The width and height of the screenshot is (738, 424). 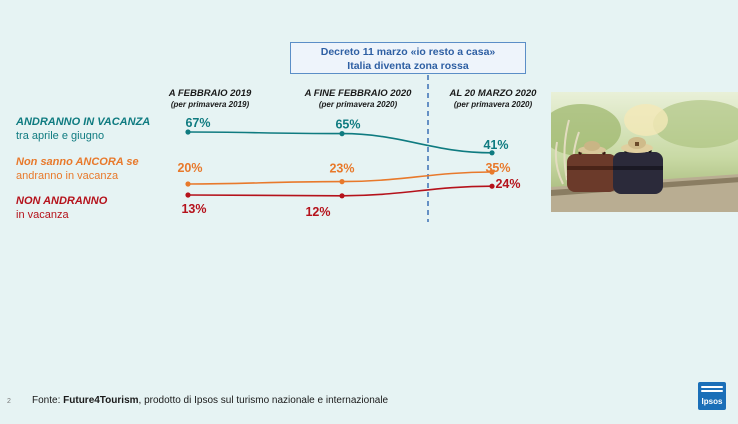 What do you see at coordinates (712, 401) in the screenshot?
I see `ipsos-logo-text: Ipsos` at bounding box center [712, 401].